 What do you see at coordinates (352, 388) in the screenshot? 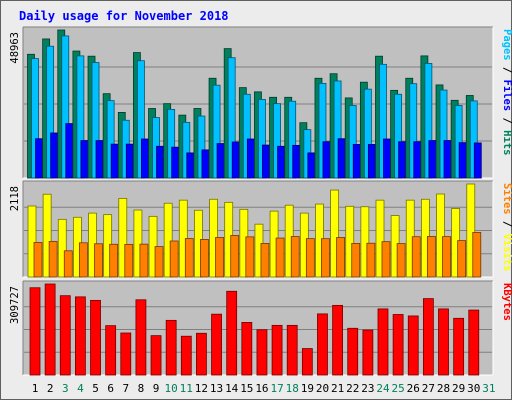
I see `day-label-22: 22` at bounding box center [352, 388].